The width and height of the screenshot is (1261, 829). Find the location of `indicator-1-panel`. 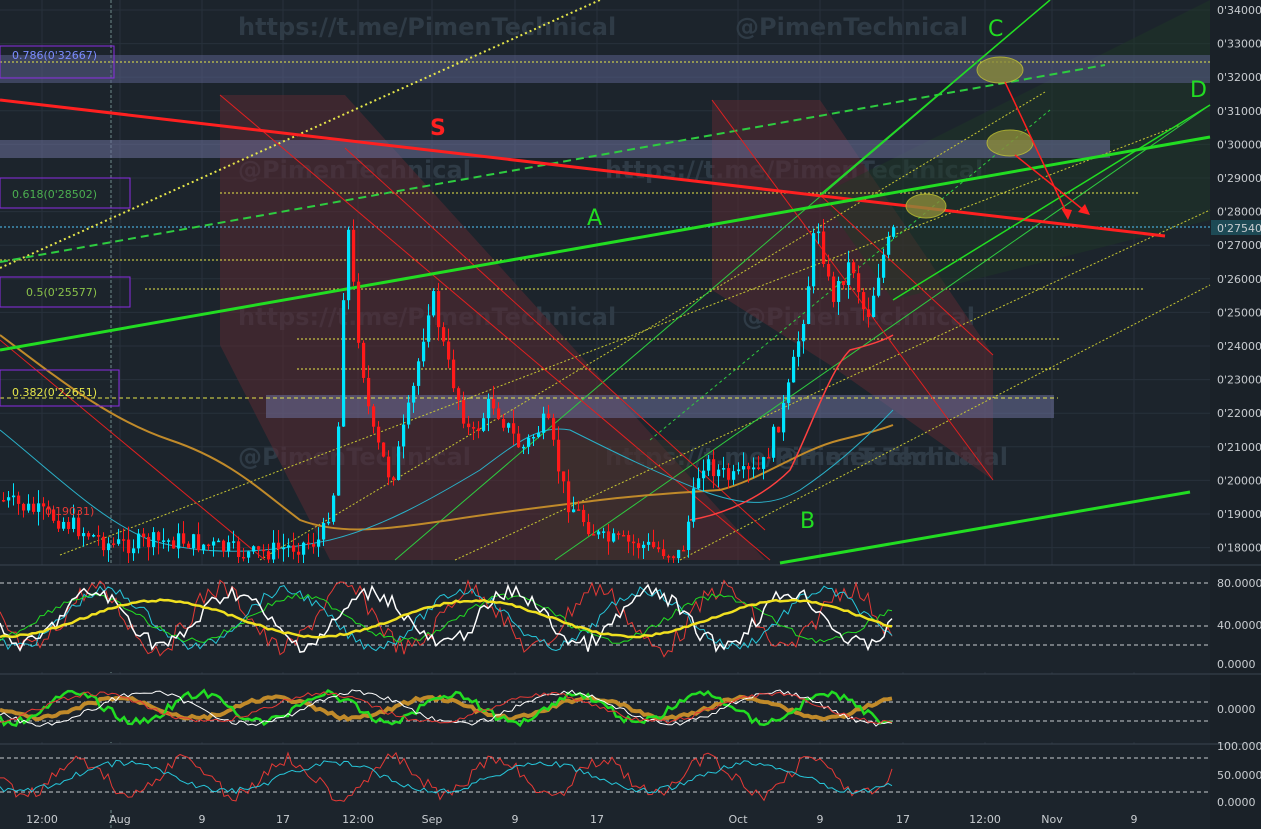

indicator-1-panel is located at coordinates (605, 618).